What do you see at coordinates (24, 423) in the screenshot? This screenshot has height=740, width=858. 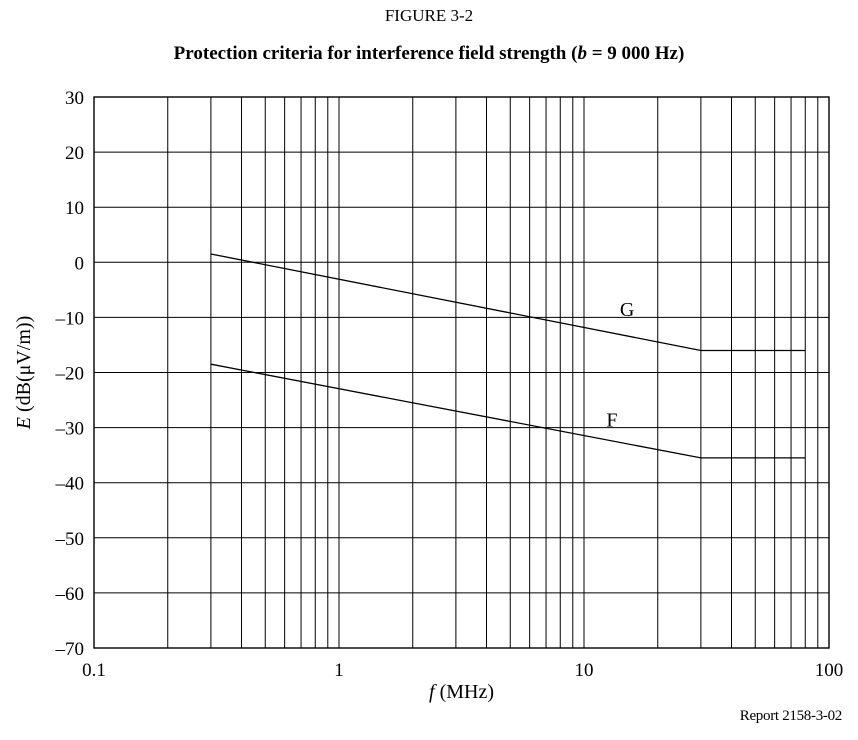 I see `y-axis-variable: E` at bounding box center [24, 423].